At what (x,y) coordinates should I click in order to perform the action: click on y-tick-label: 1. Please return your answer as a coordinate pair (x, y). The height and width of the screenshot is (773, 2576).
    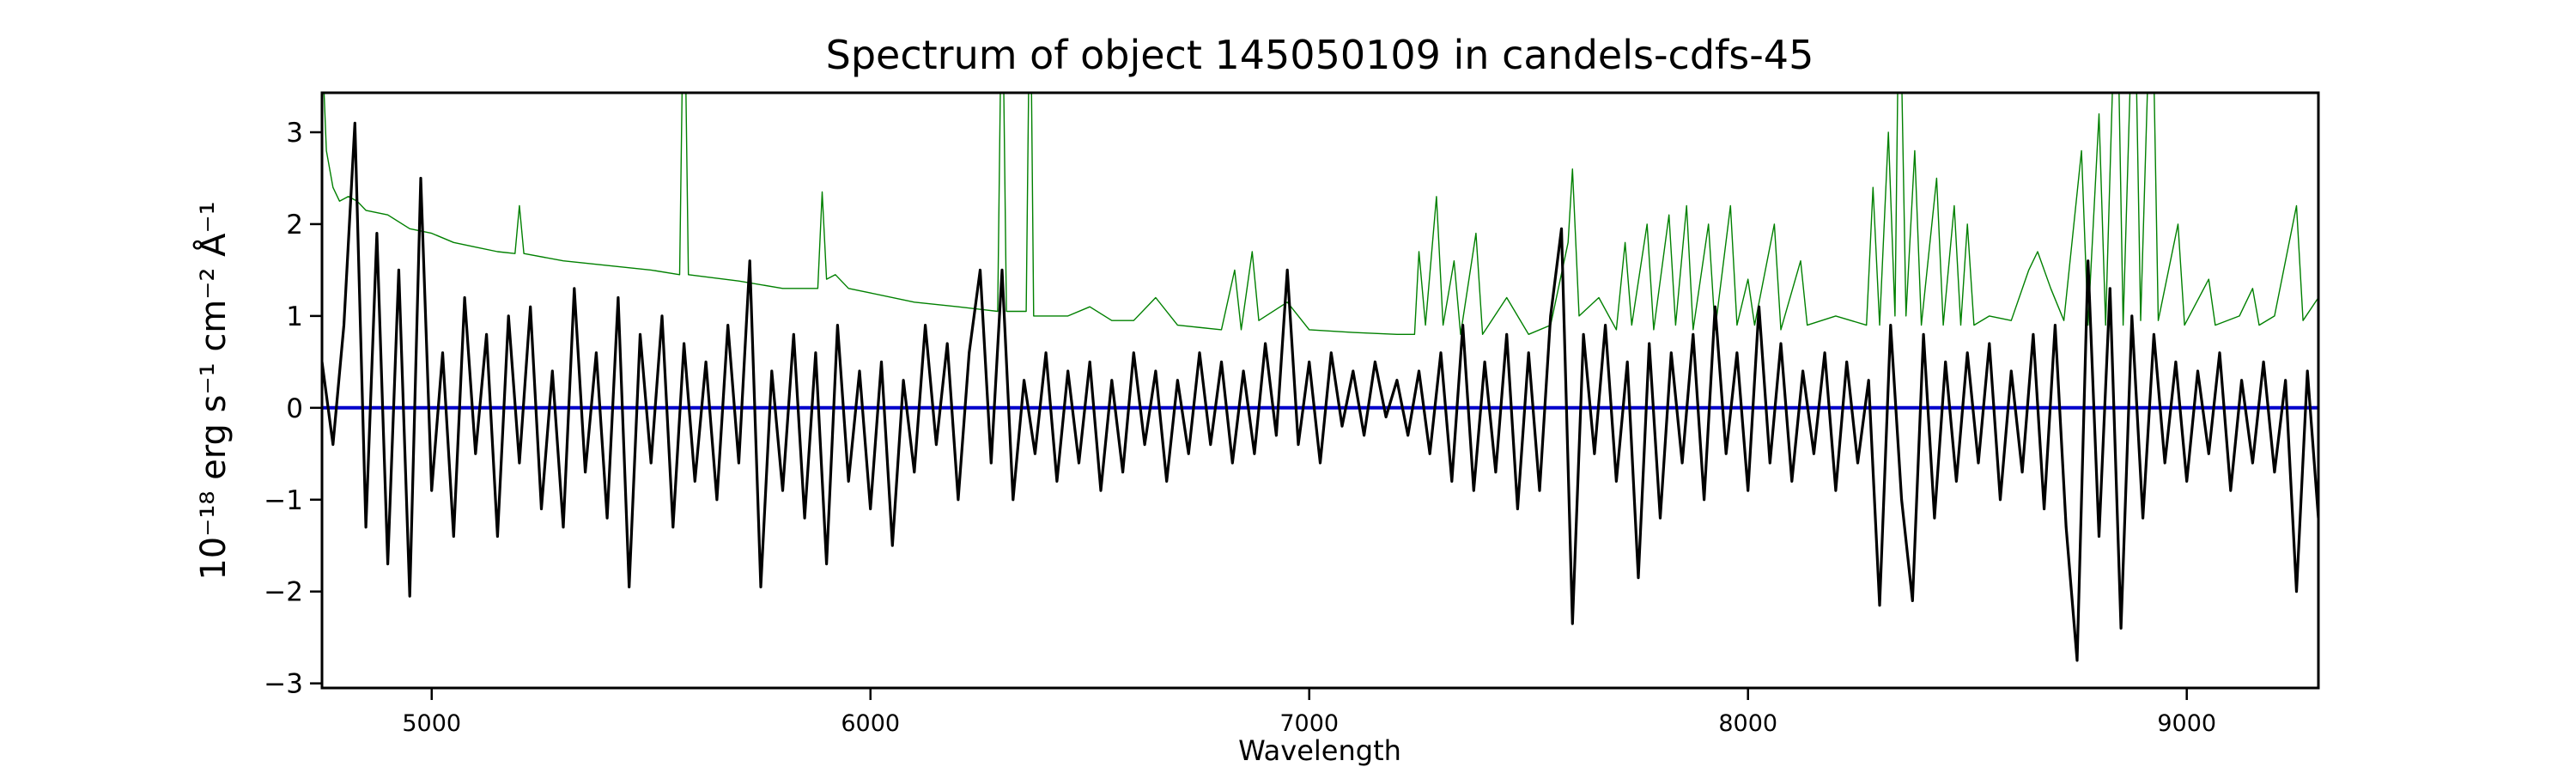
    Looking at the image, I should click on (294, 316).